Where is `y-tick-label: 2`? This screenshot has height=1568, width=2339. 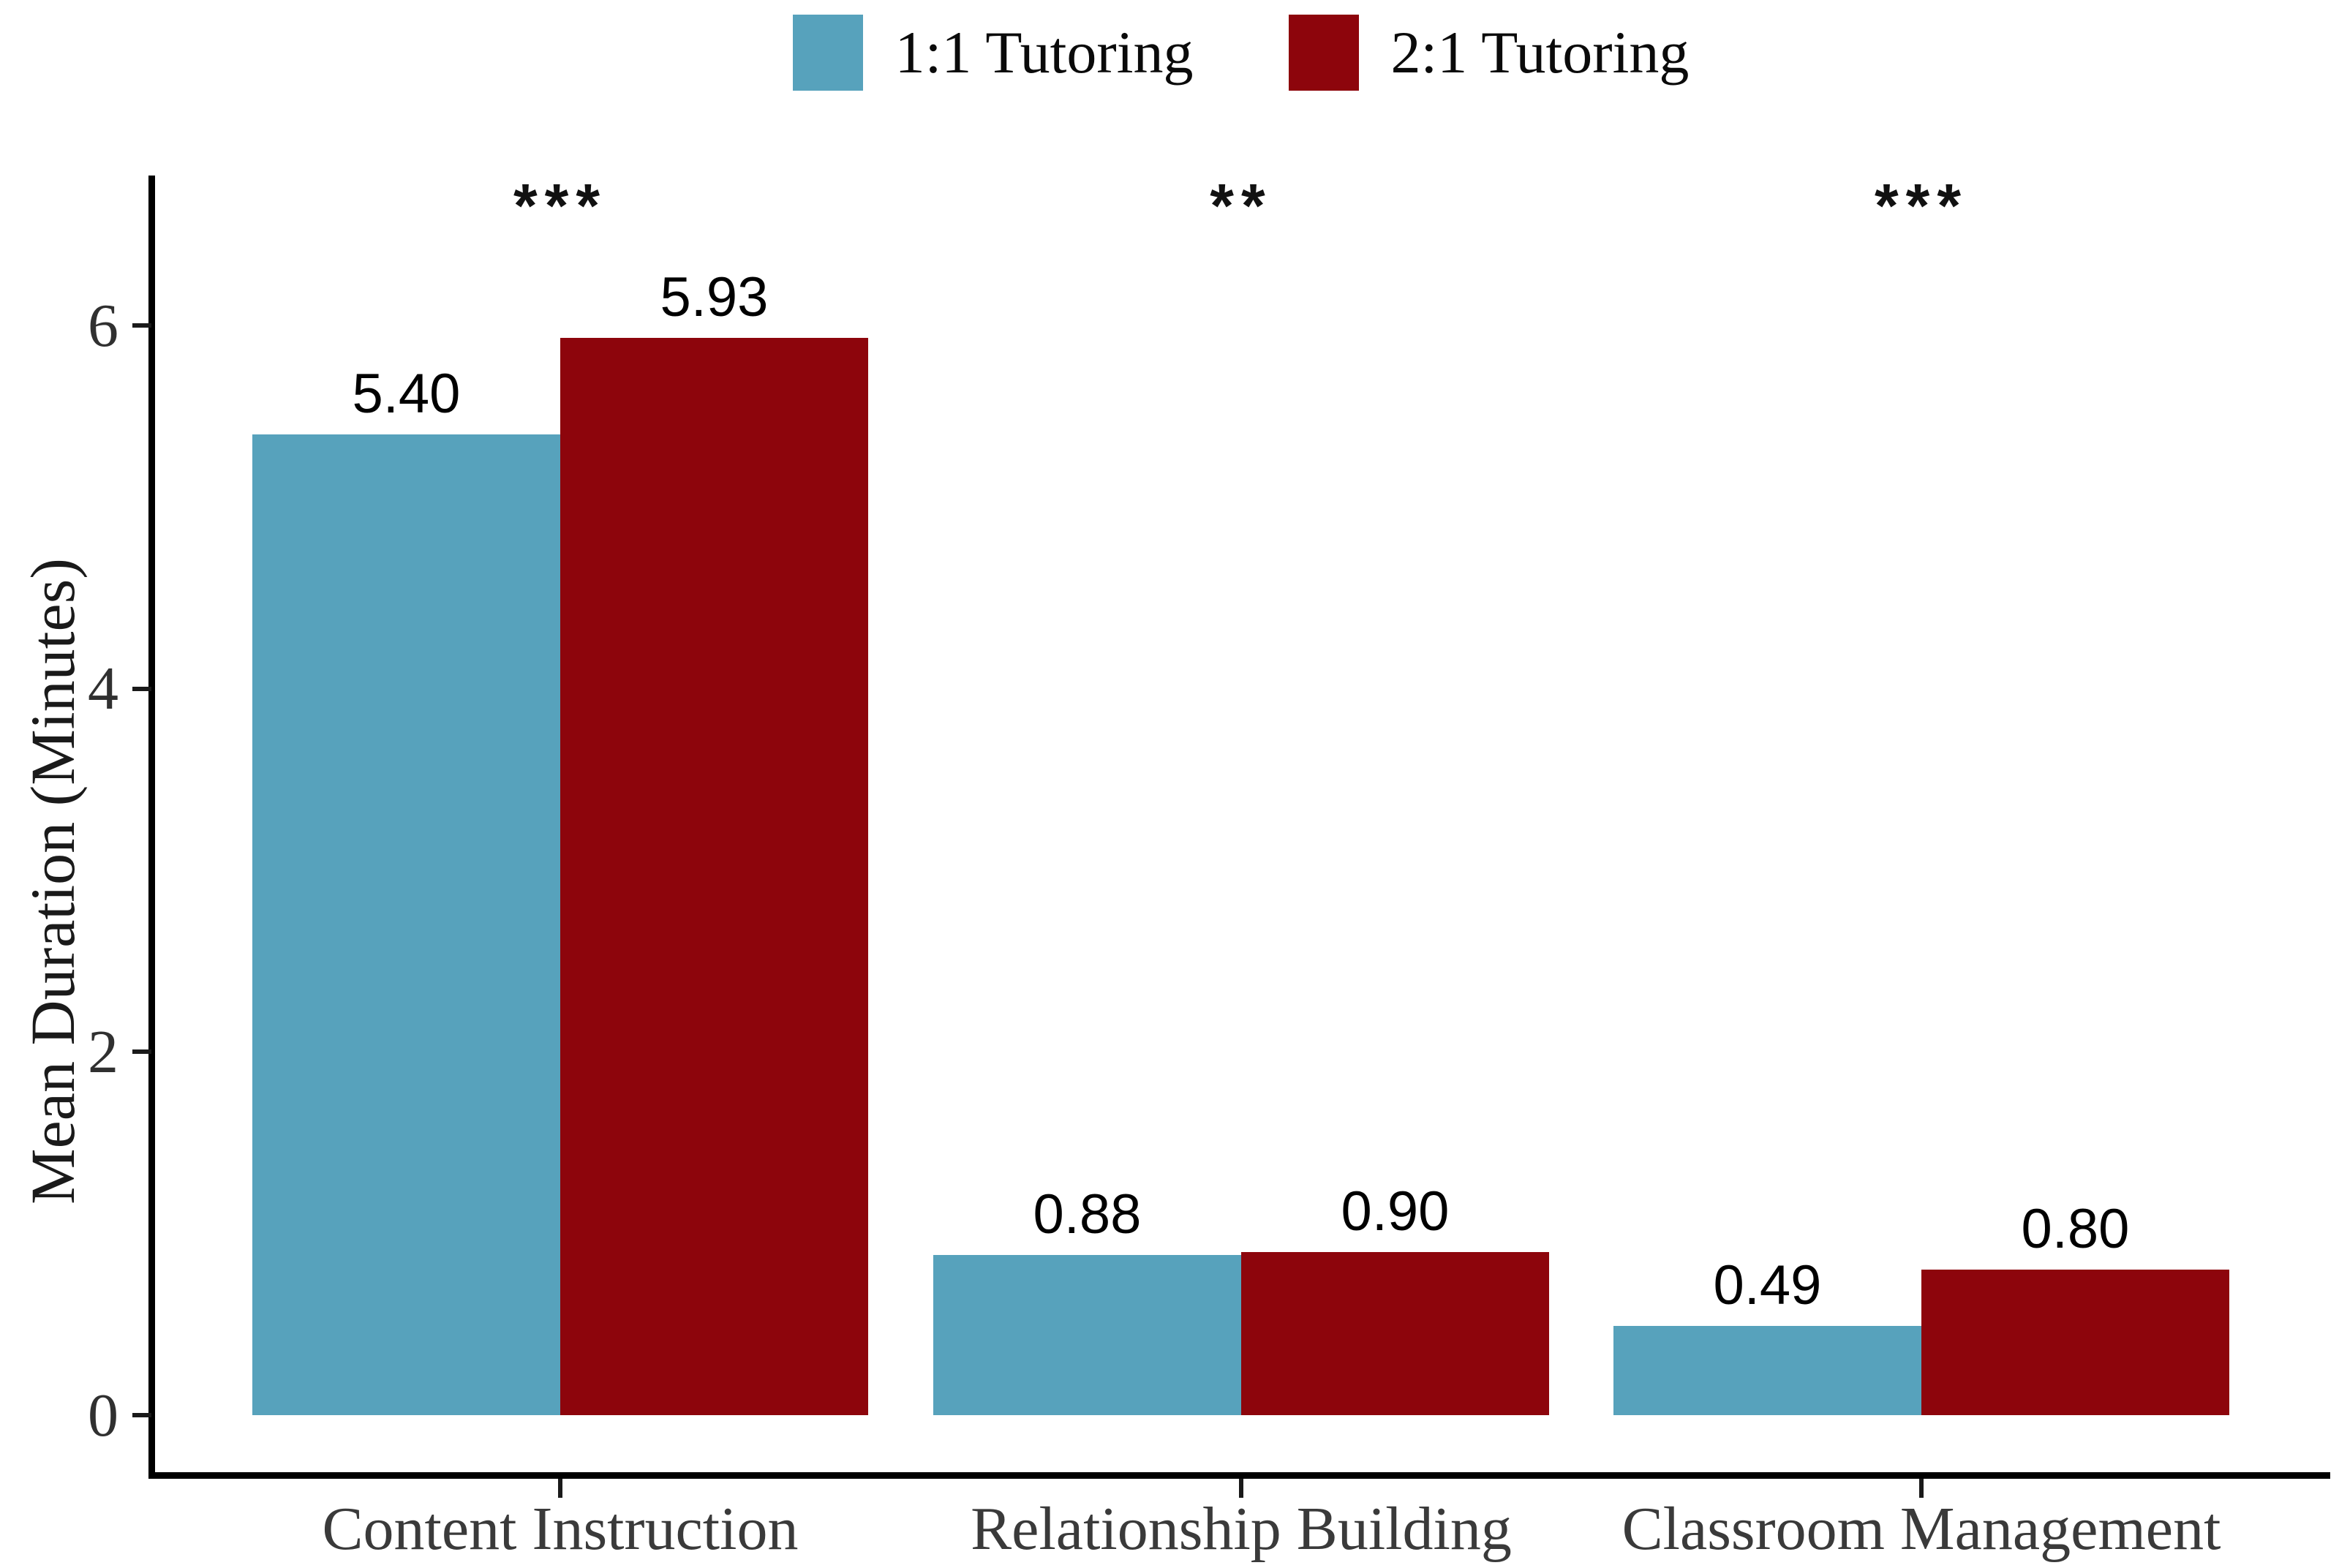
y-tick-label: 2 is located at coordinates (103, 1051).